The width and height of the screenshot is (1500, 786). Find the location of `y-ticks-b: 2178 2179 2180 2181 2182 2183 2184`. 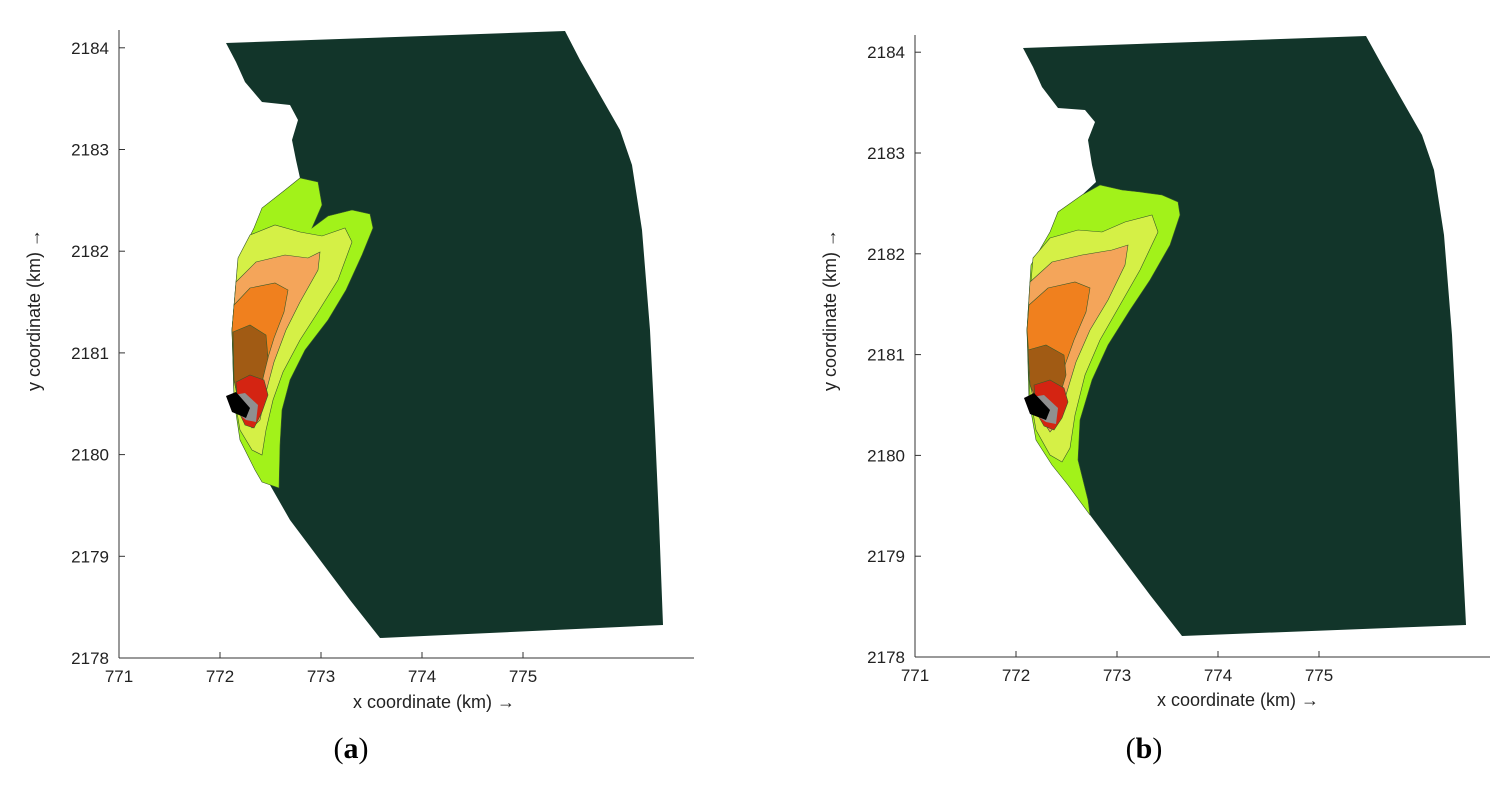

y-ticks-b: 2178 2179 2180 2181 2182 2183 2184 is located at coordinates (894, 355).